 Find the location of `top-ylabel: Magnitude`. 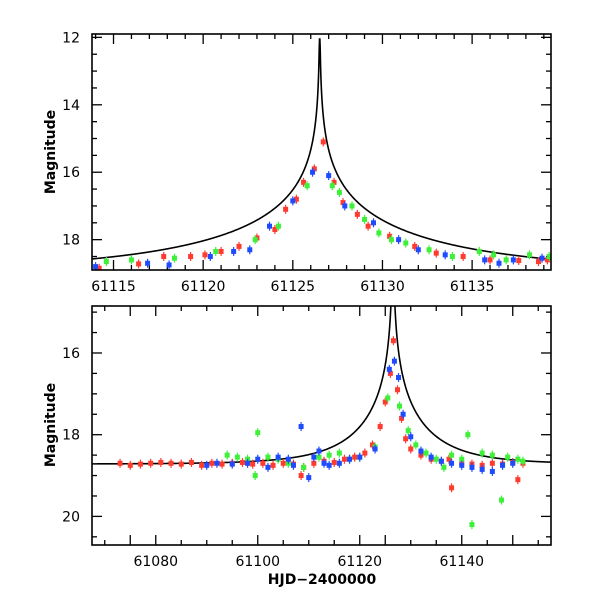

top-ylabel: Magnitude is located at coordinates (51, 152).